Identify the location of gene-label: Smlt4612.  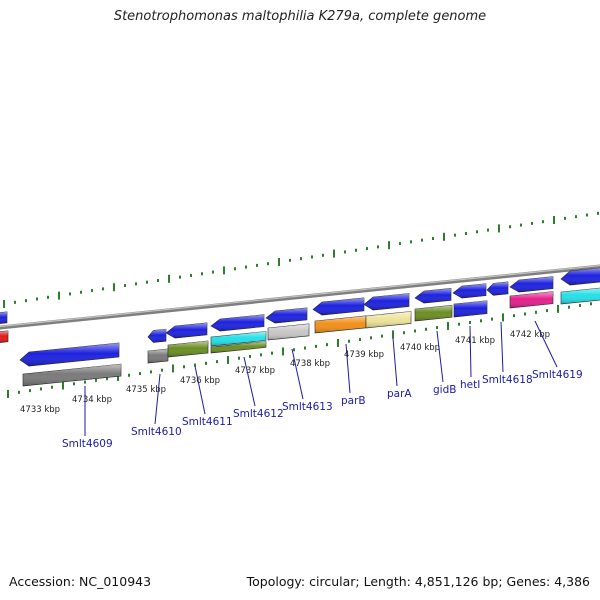
(258, 414).